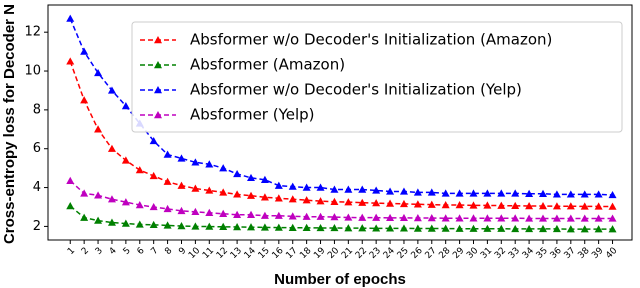  Describe the element at coordinates (222, 253) in the screenshot. I see `x-tick-label: 12` at that location.